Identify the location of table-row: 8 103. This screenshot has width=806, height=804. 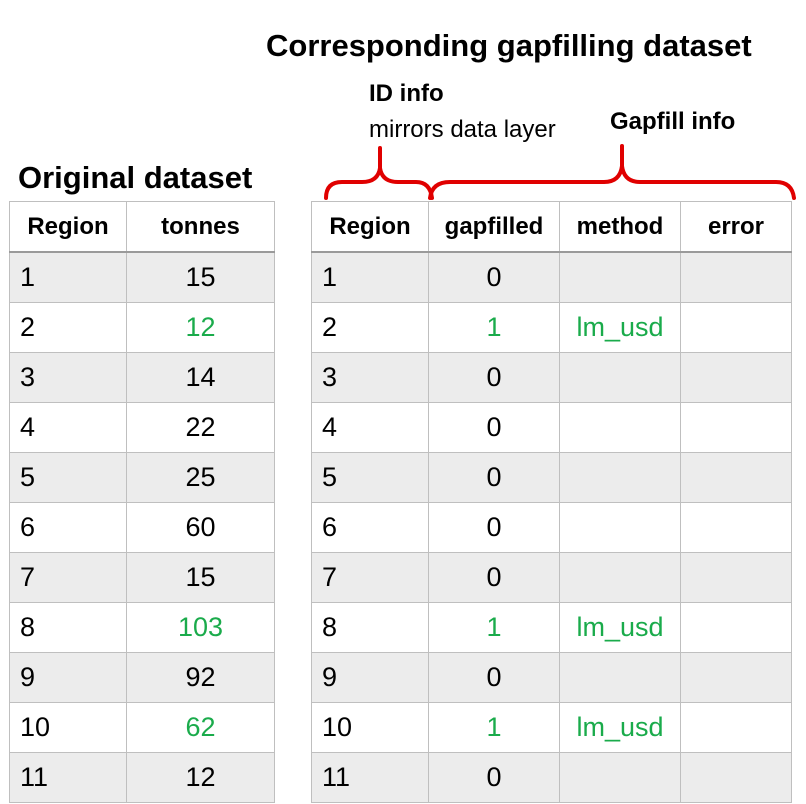
(142, 627).